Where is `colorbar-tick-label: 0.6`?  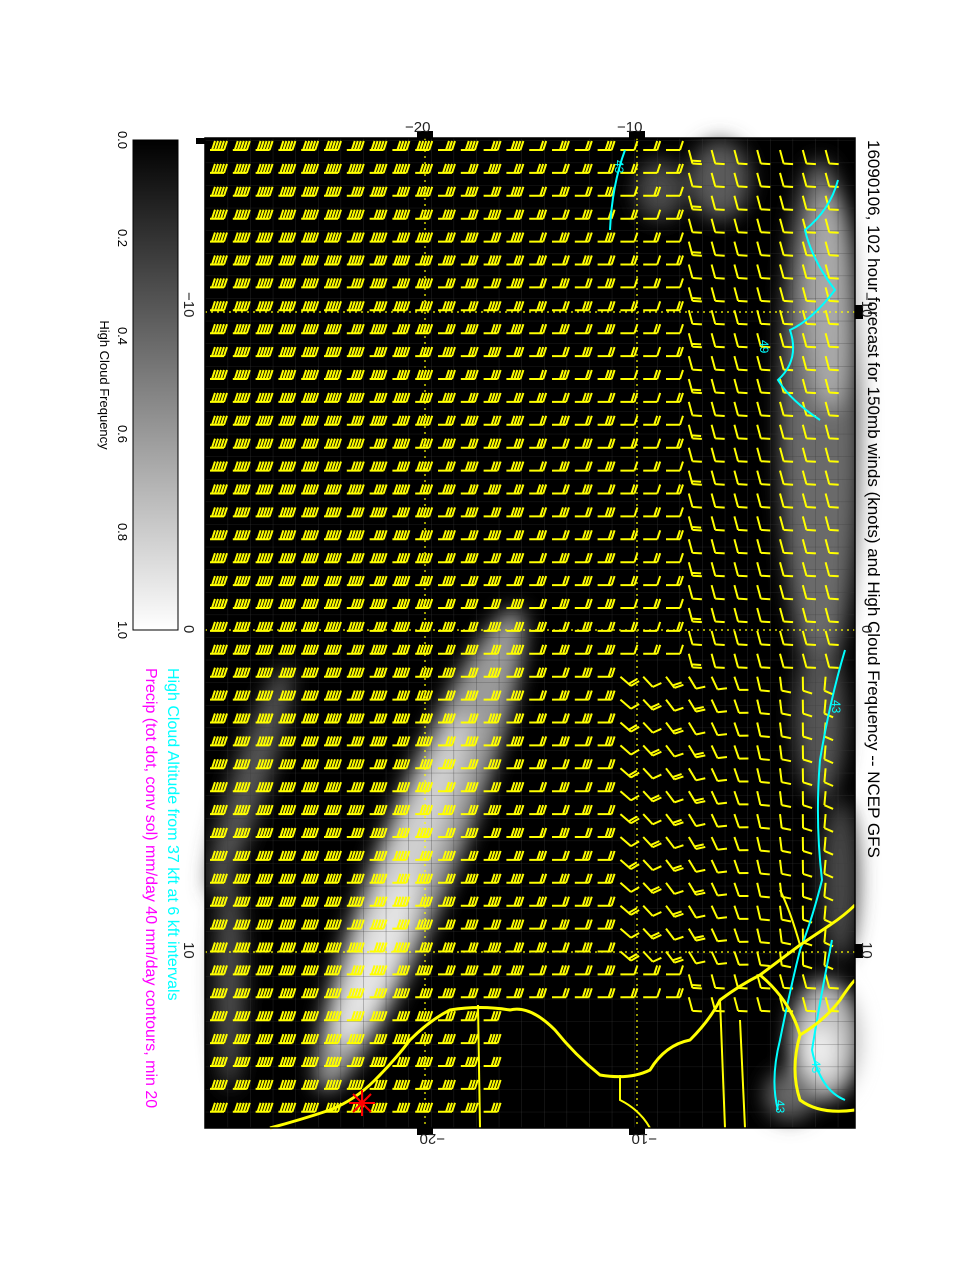
colorbar-tick-label: 0.6 is located at coordinates (122, 434).